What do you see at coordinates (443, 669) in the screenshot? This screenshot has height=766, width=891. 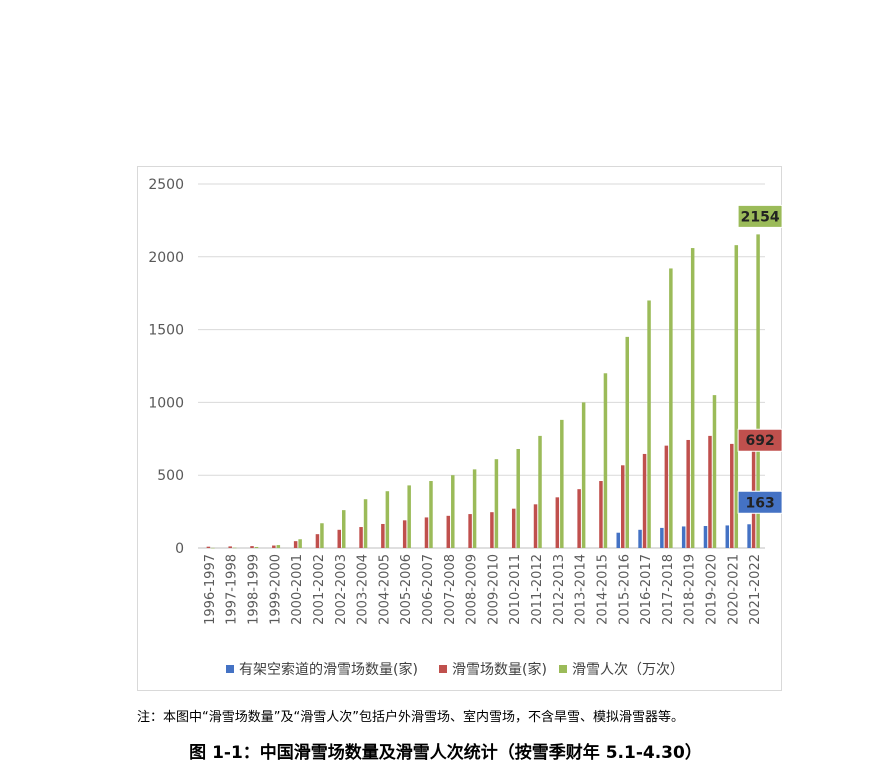 I see `legend-swatch-red` at bounding box center [443, 669].